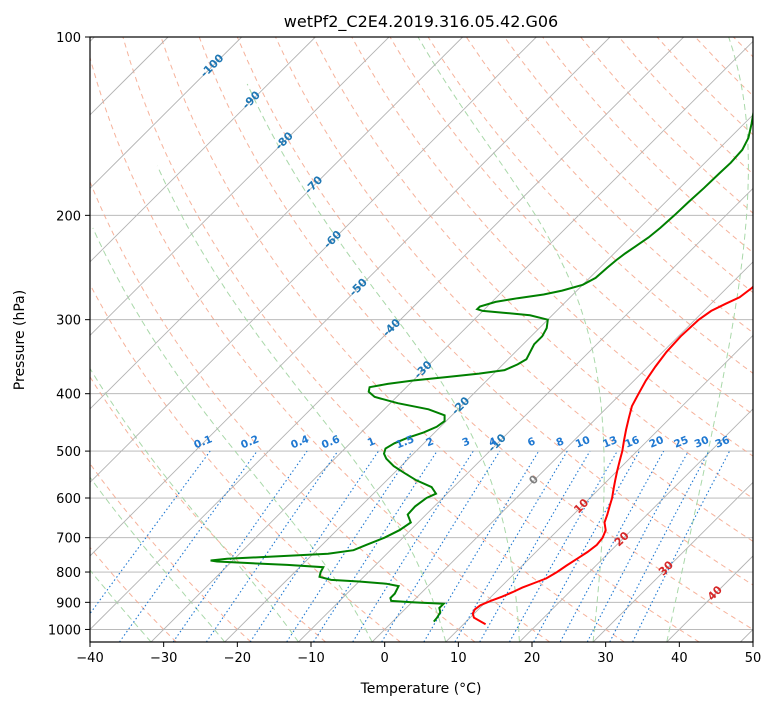  Describe the element at coordinates (657, 442) in the screenshot. I see `mixing-ratio-label: 20` at that location.